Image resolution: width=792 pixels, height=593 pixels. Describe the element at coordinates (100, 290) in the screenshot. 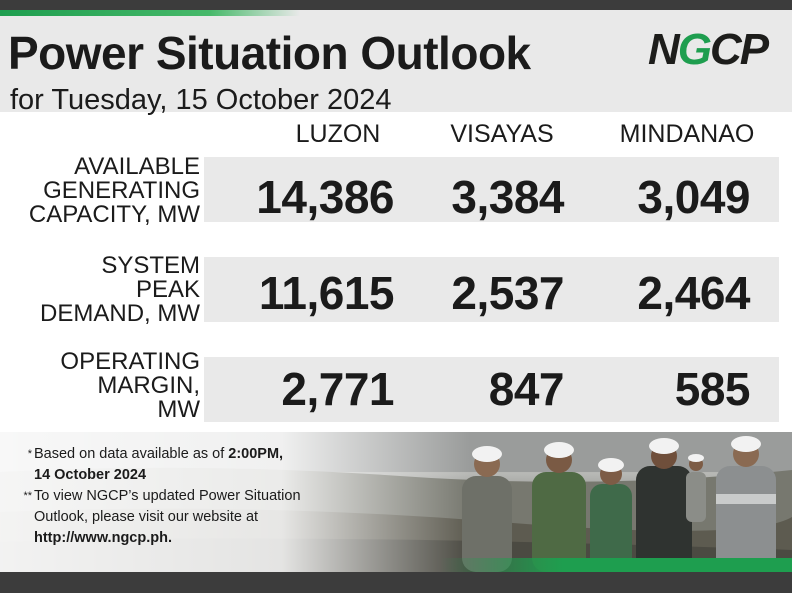

I see `row-label-peak-demand: SYSTEM PEAK DEMAND, MW` at that location.